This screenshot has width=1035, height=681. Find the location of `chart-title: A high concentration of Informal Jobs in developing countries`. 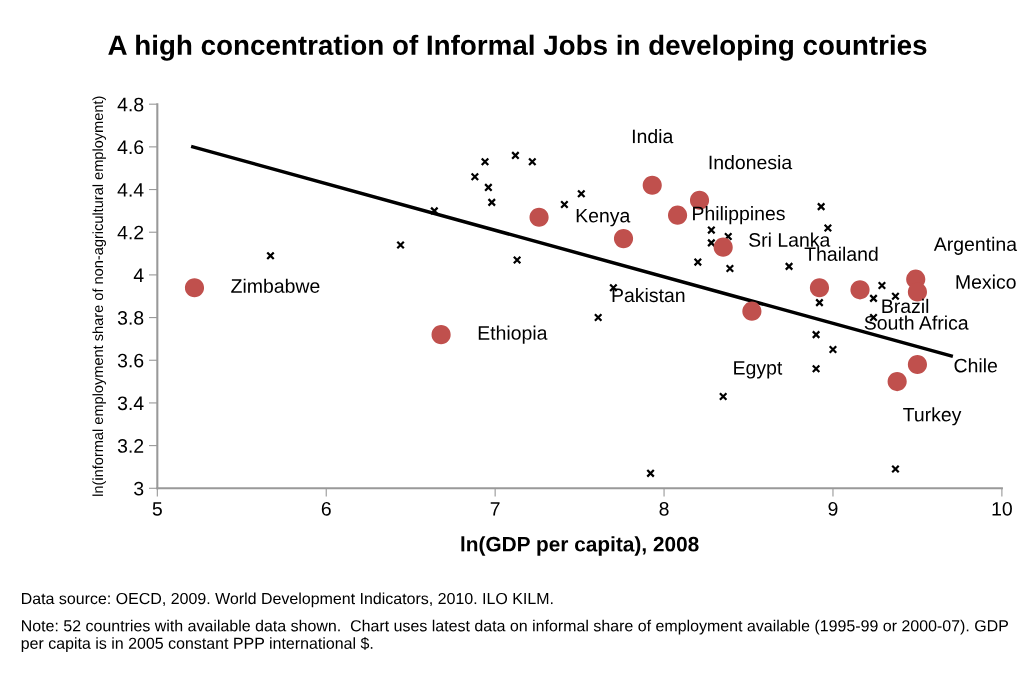

chart-title: A high concentration of Informal Jobs in developing countries is located at coordinates (517, 47).